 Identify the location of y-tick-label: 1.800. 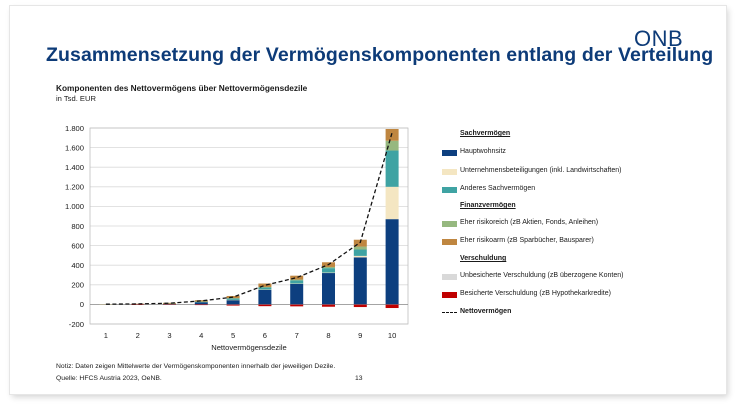
(74, 128).